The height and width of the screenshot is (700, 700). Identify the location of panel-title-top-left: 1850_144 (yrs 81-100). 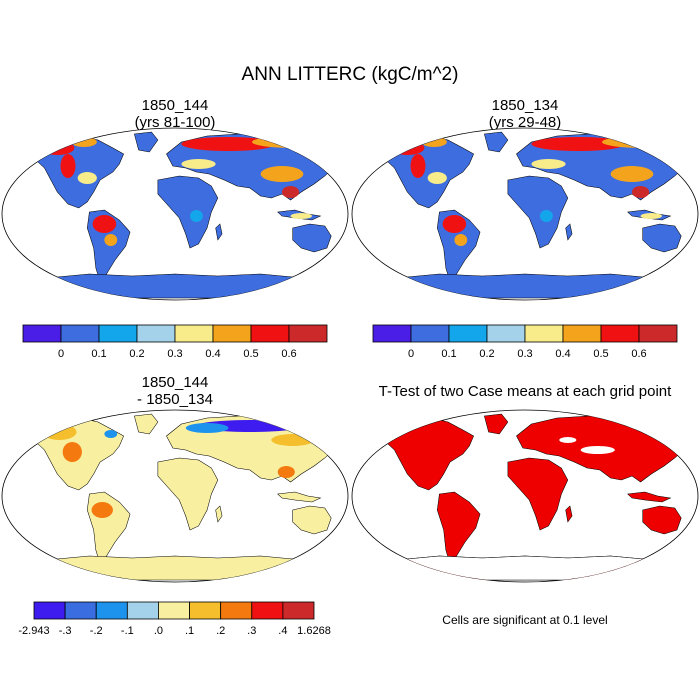
(175, 114).